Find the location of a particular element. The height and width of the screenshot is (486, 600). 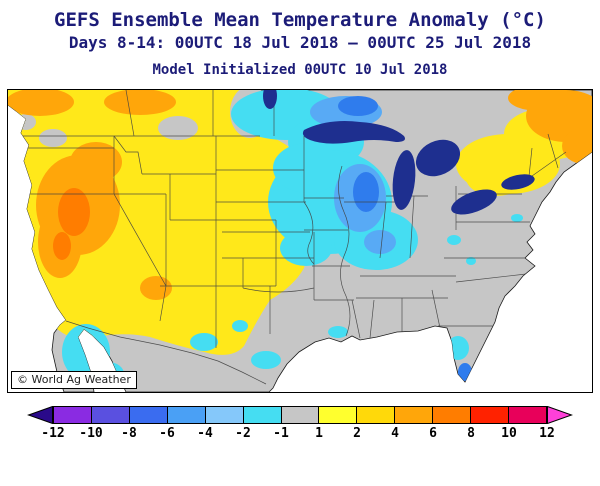

colorbar-tick-label: -12 is located at coordinates (53, 433).